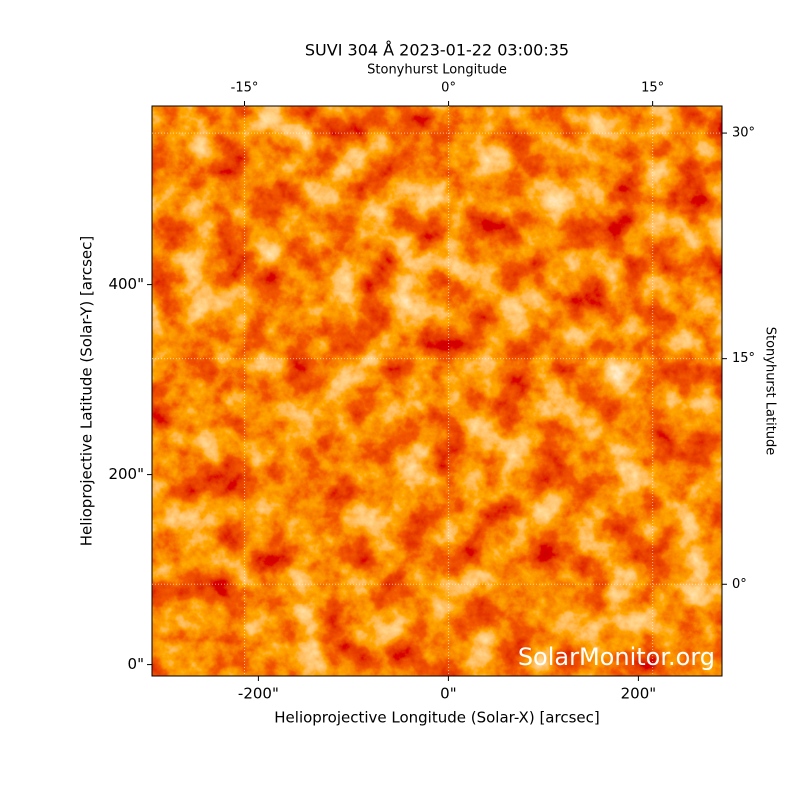 This screenshot has width=800, height=800. What do you see at coordinates (245, 88) in the screenshot?
I see `x2-tick-label: -15°` at bounding box center [245, 88].